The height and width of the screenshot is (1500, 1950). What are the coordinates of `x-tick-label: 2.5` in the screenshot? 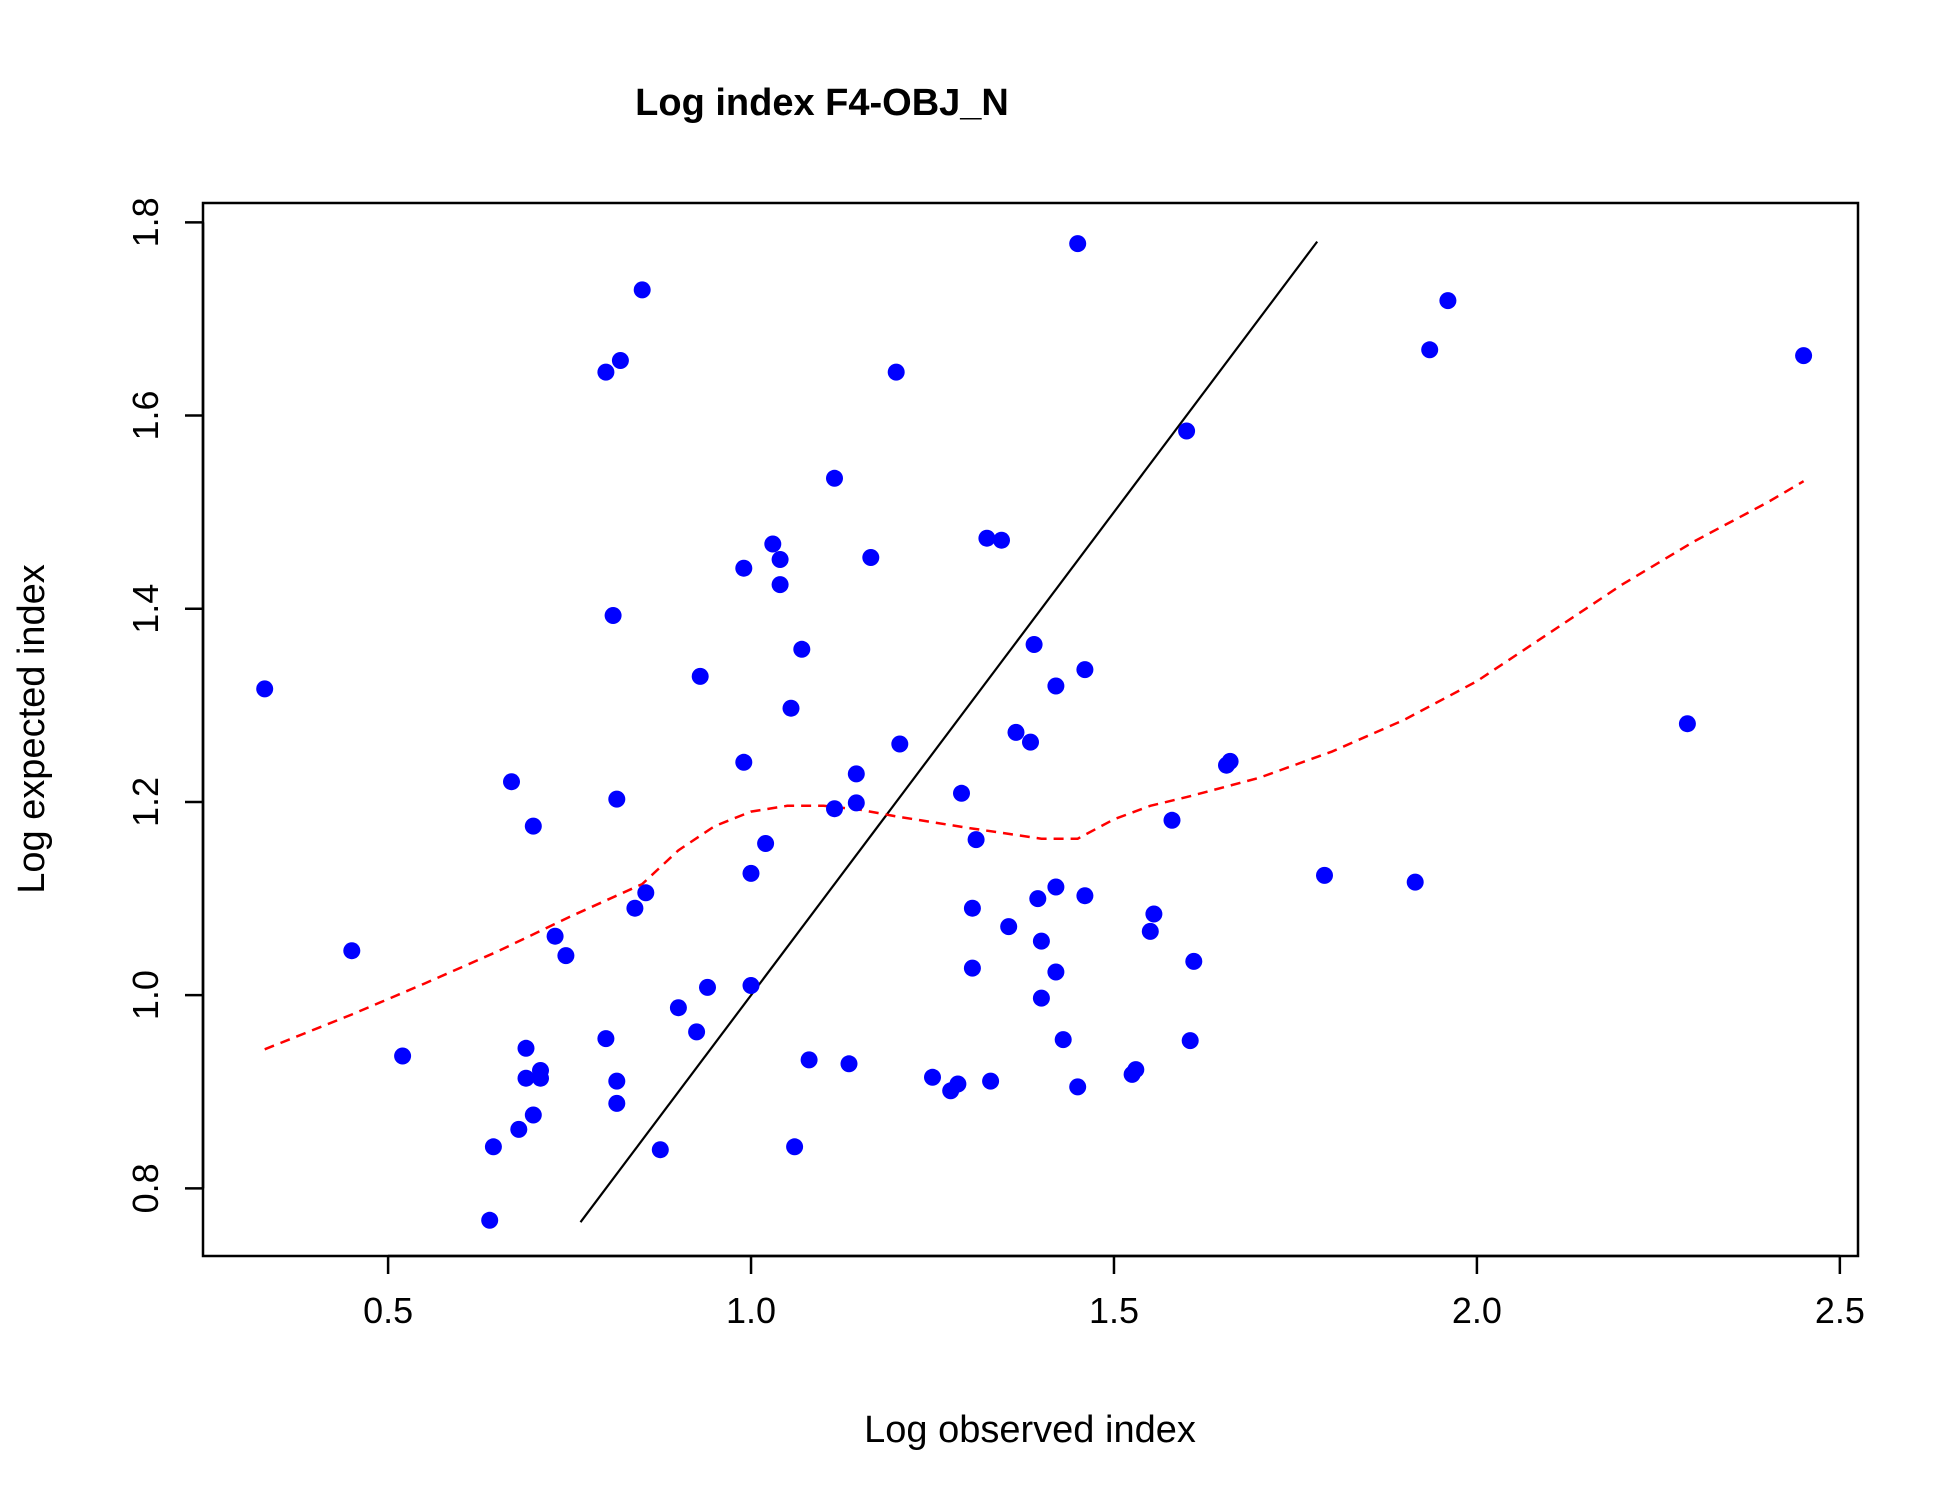 It's located at (1840, 1310).